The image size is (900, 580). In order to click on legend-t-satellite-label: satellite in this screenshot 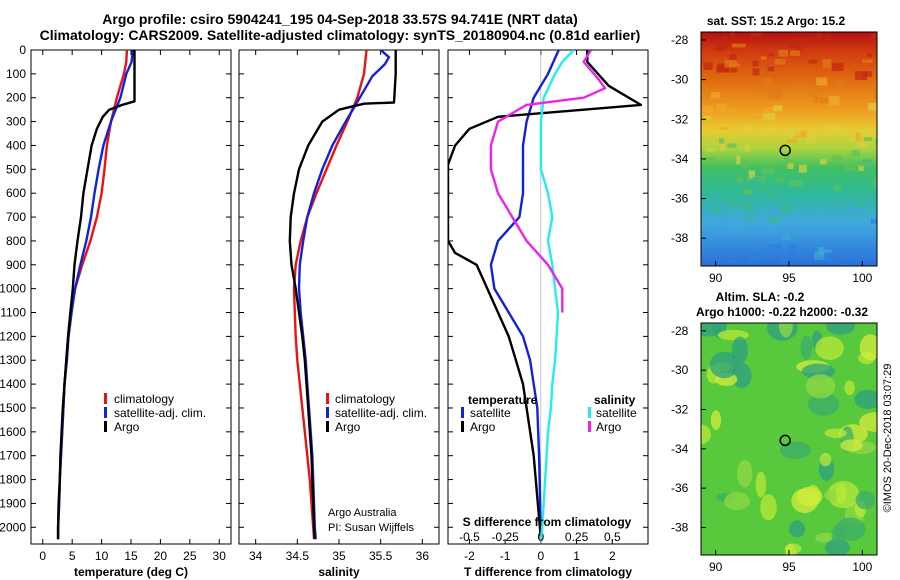, I will do `click(490, 413)`.